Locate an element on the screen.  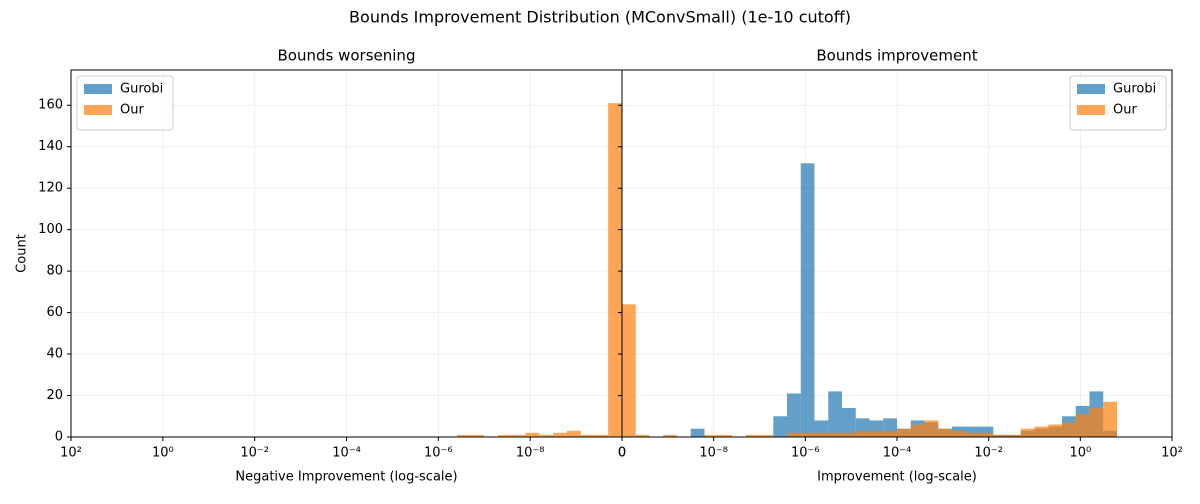
panel-title: Bounds improvement is located at coordinates (896, 56).